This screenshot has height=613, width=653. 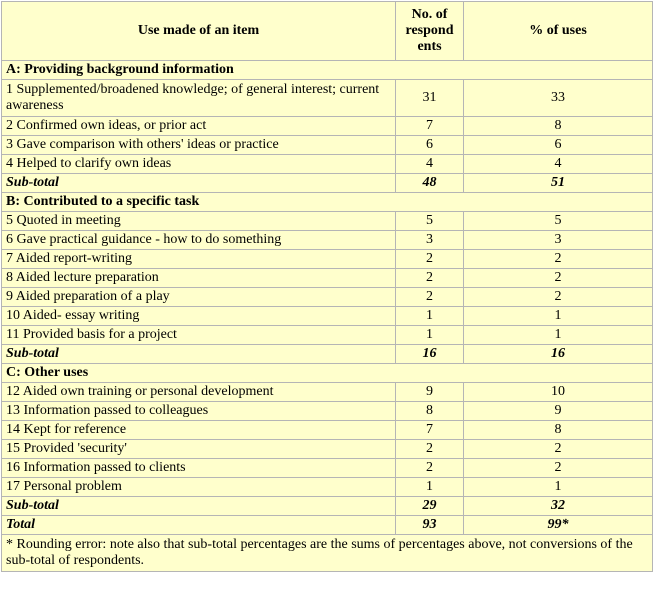 I want to click on table-row: 5 Quoted in meeting 5 5, so click(x=327, y=221).